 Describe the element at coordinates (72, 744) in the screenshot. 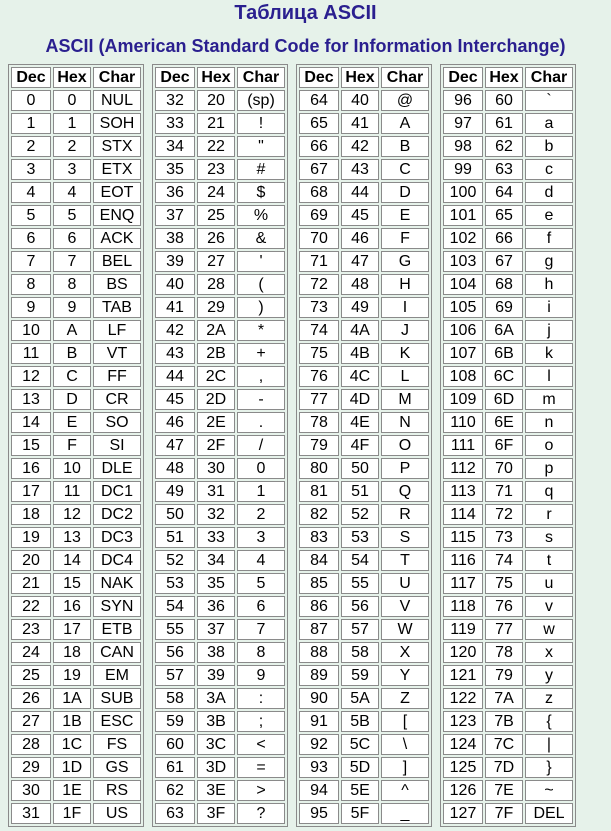

I see `hex-cell: 1C` at that location.